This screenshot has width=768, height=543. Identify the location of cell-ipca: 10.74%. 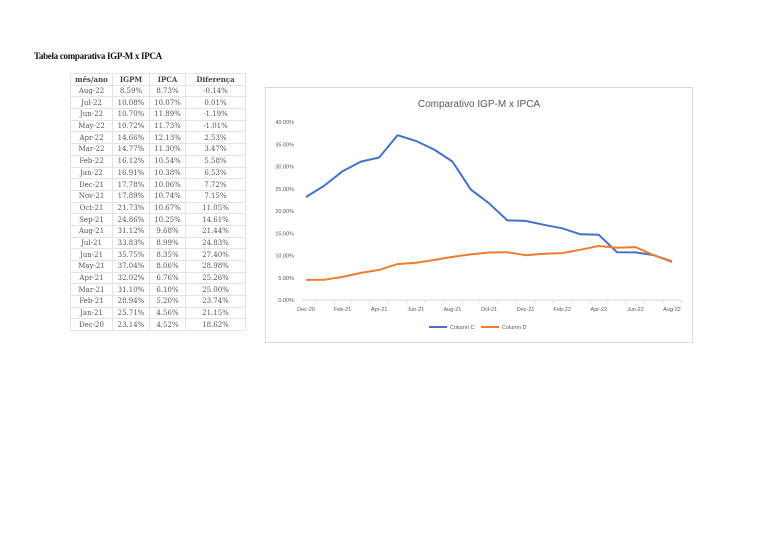
(167, 196).